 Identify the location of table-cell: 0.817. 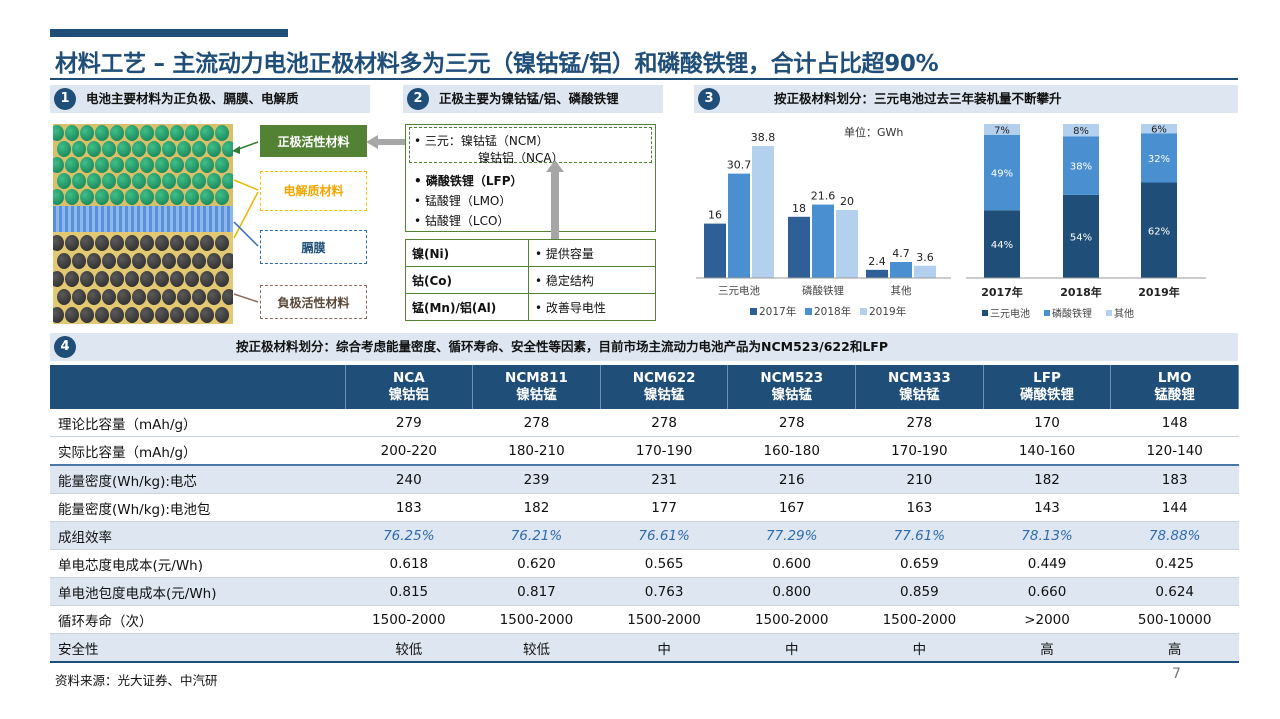
(536, 591).